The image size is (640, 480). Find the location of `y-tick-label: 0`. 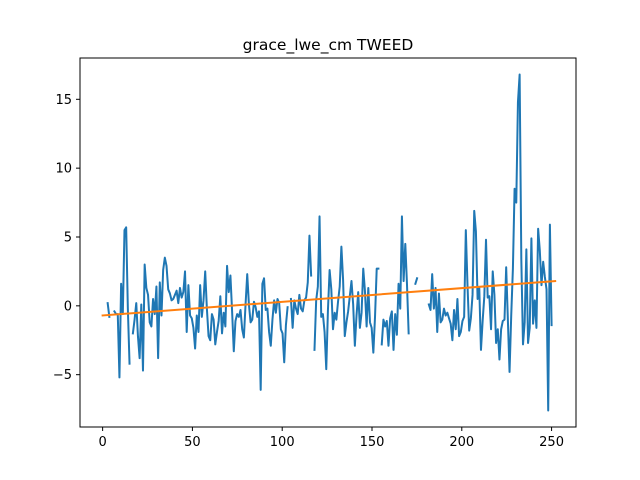

y-tick-label: 0 is located at coordinates (68, 306).